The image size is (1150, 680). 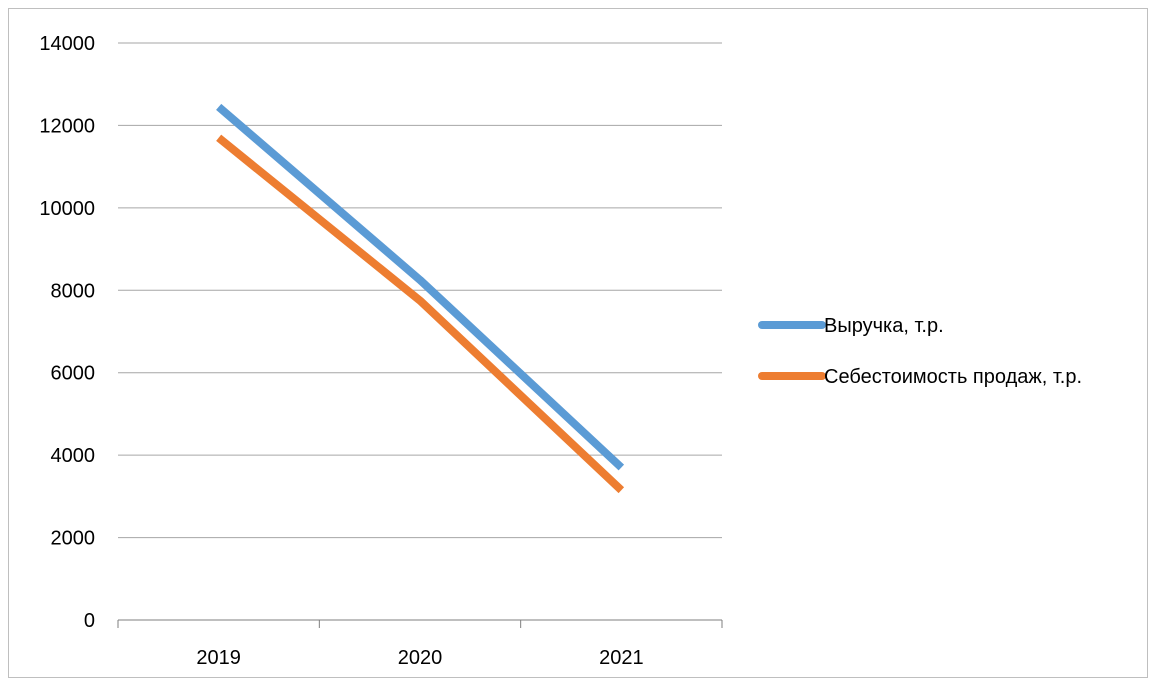 I want to click on x-tick-label: 2021, so click(x=621, y=658).